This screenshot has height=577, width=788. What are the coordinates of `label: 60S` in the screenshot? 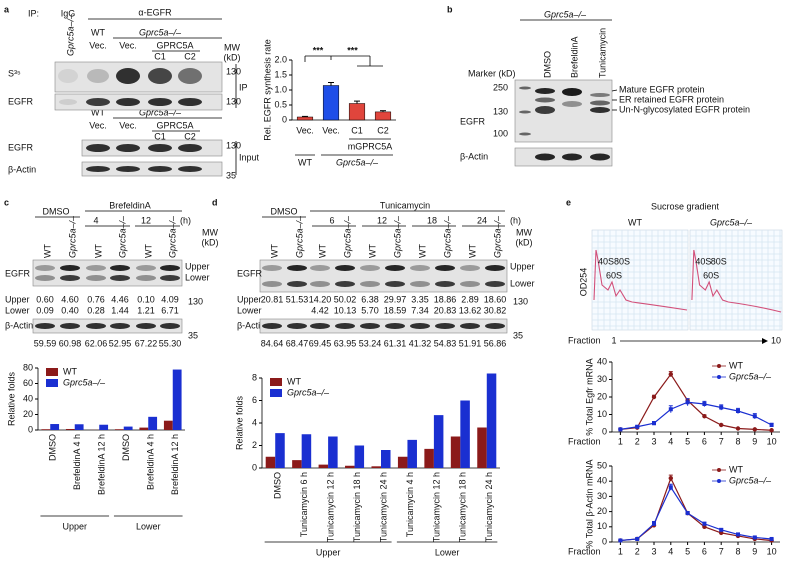 It's located at (711, 275).